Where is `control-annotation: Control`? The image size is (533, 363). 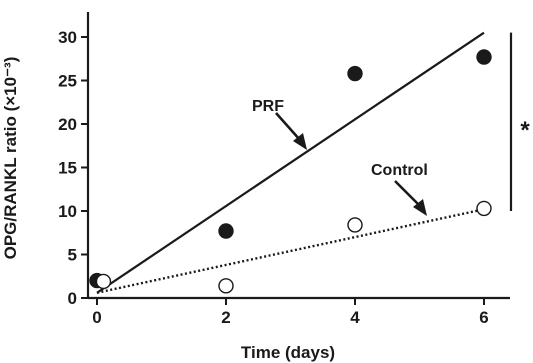
control-annotation: Control is located at coordinates (399, 189).